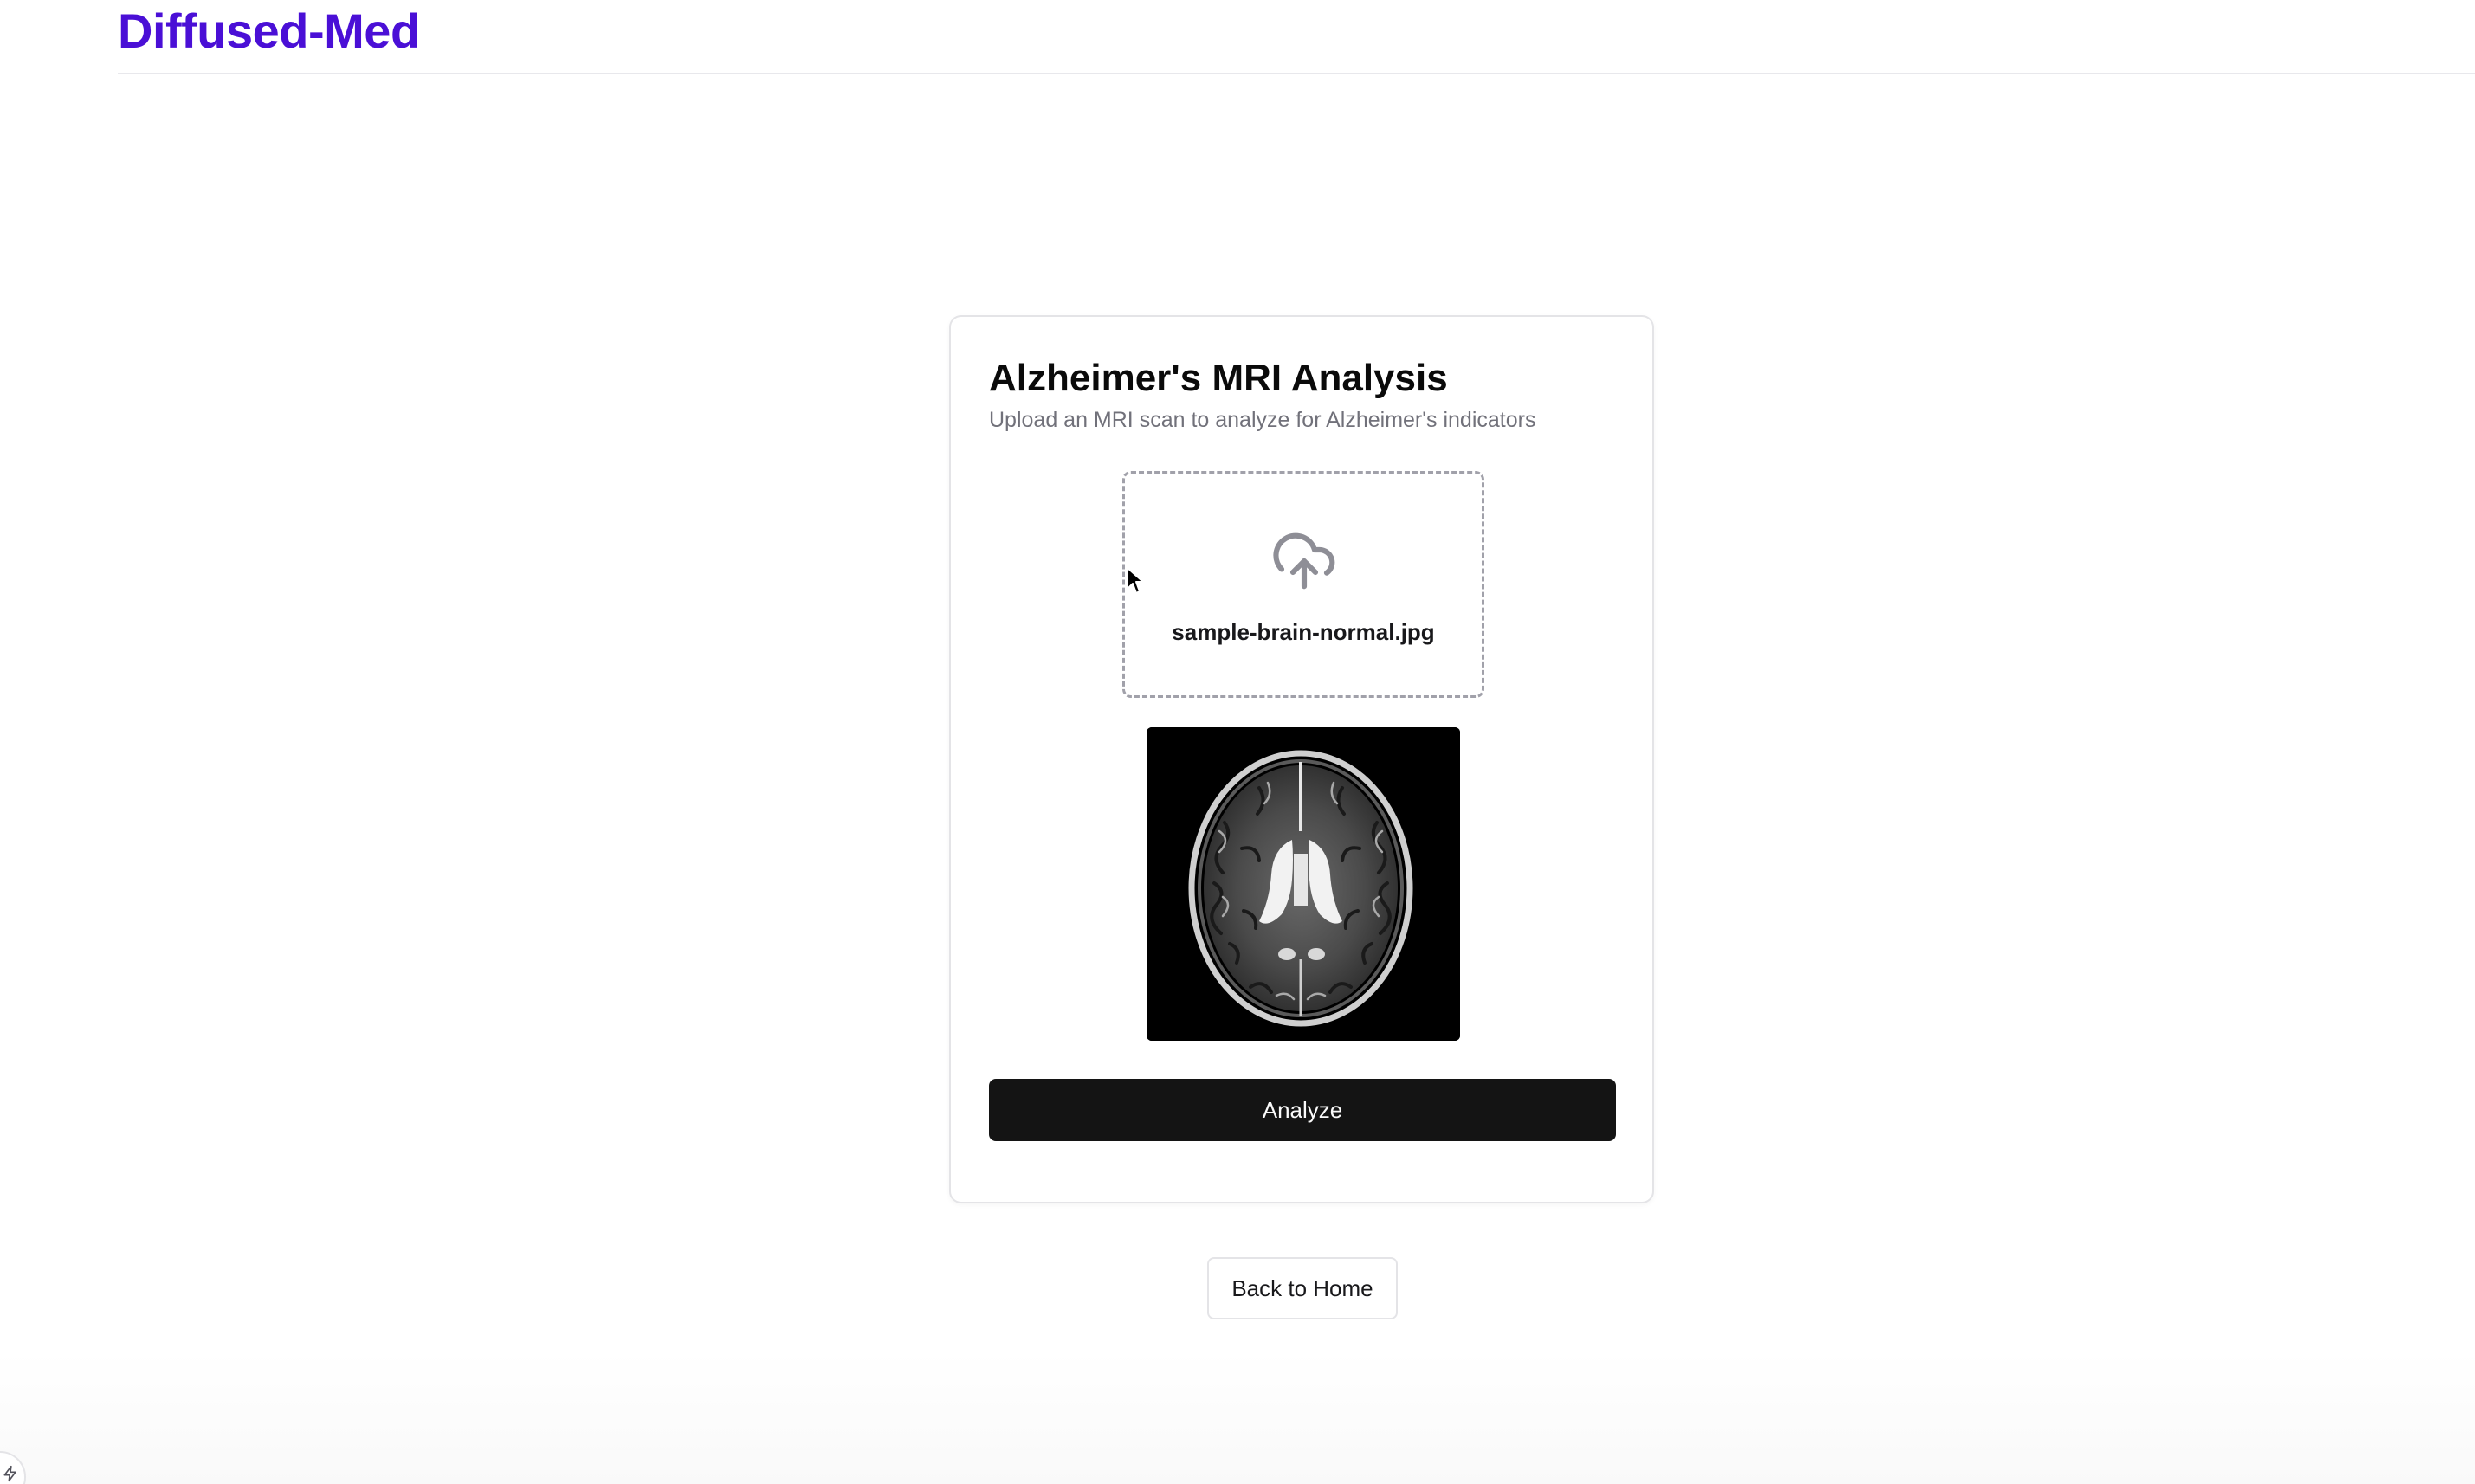 The height and width of the screenshot is (1484, 2475). I want to click on selected-file-name: sample-brain-normal.jpg, so click(1303, 632).